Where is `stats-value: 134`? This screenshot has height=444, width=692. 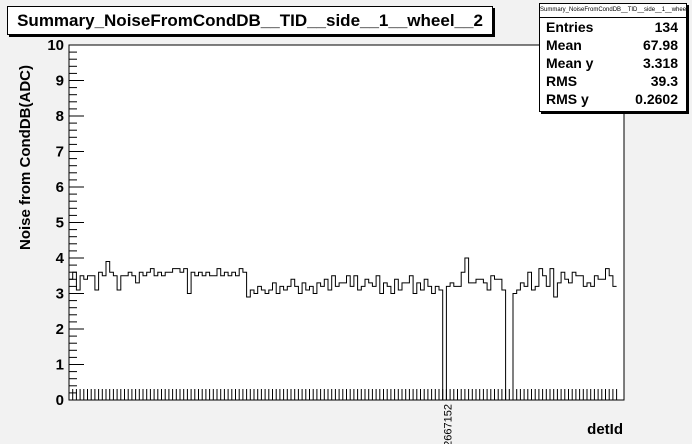 stats-value: 134 is located at coordinates (666, 27).